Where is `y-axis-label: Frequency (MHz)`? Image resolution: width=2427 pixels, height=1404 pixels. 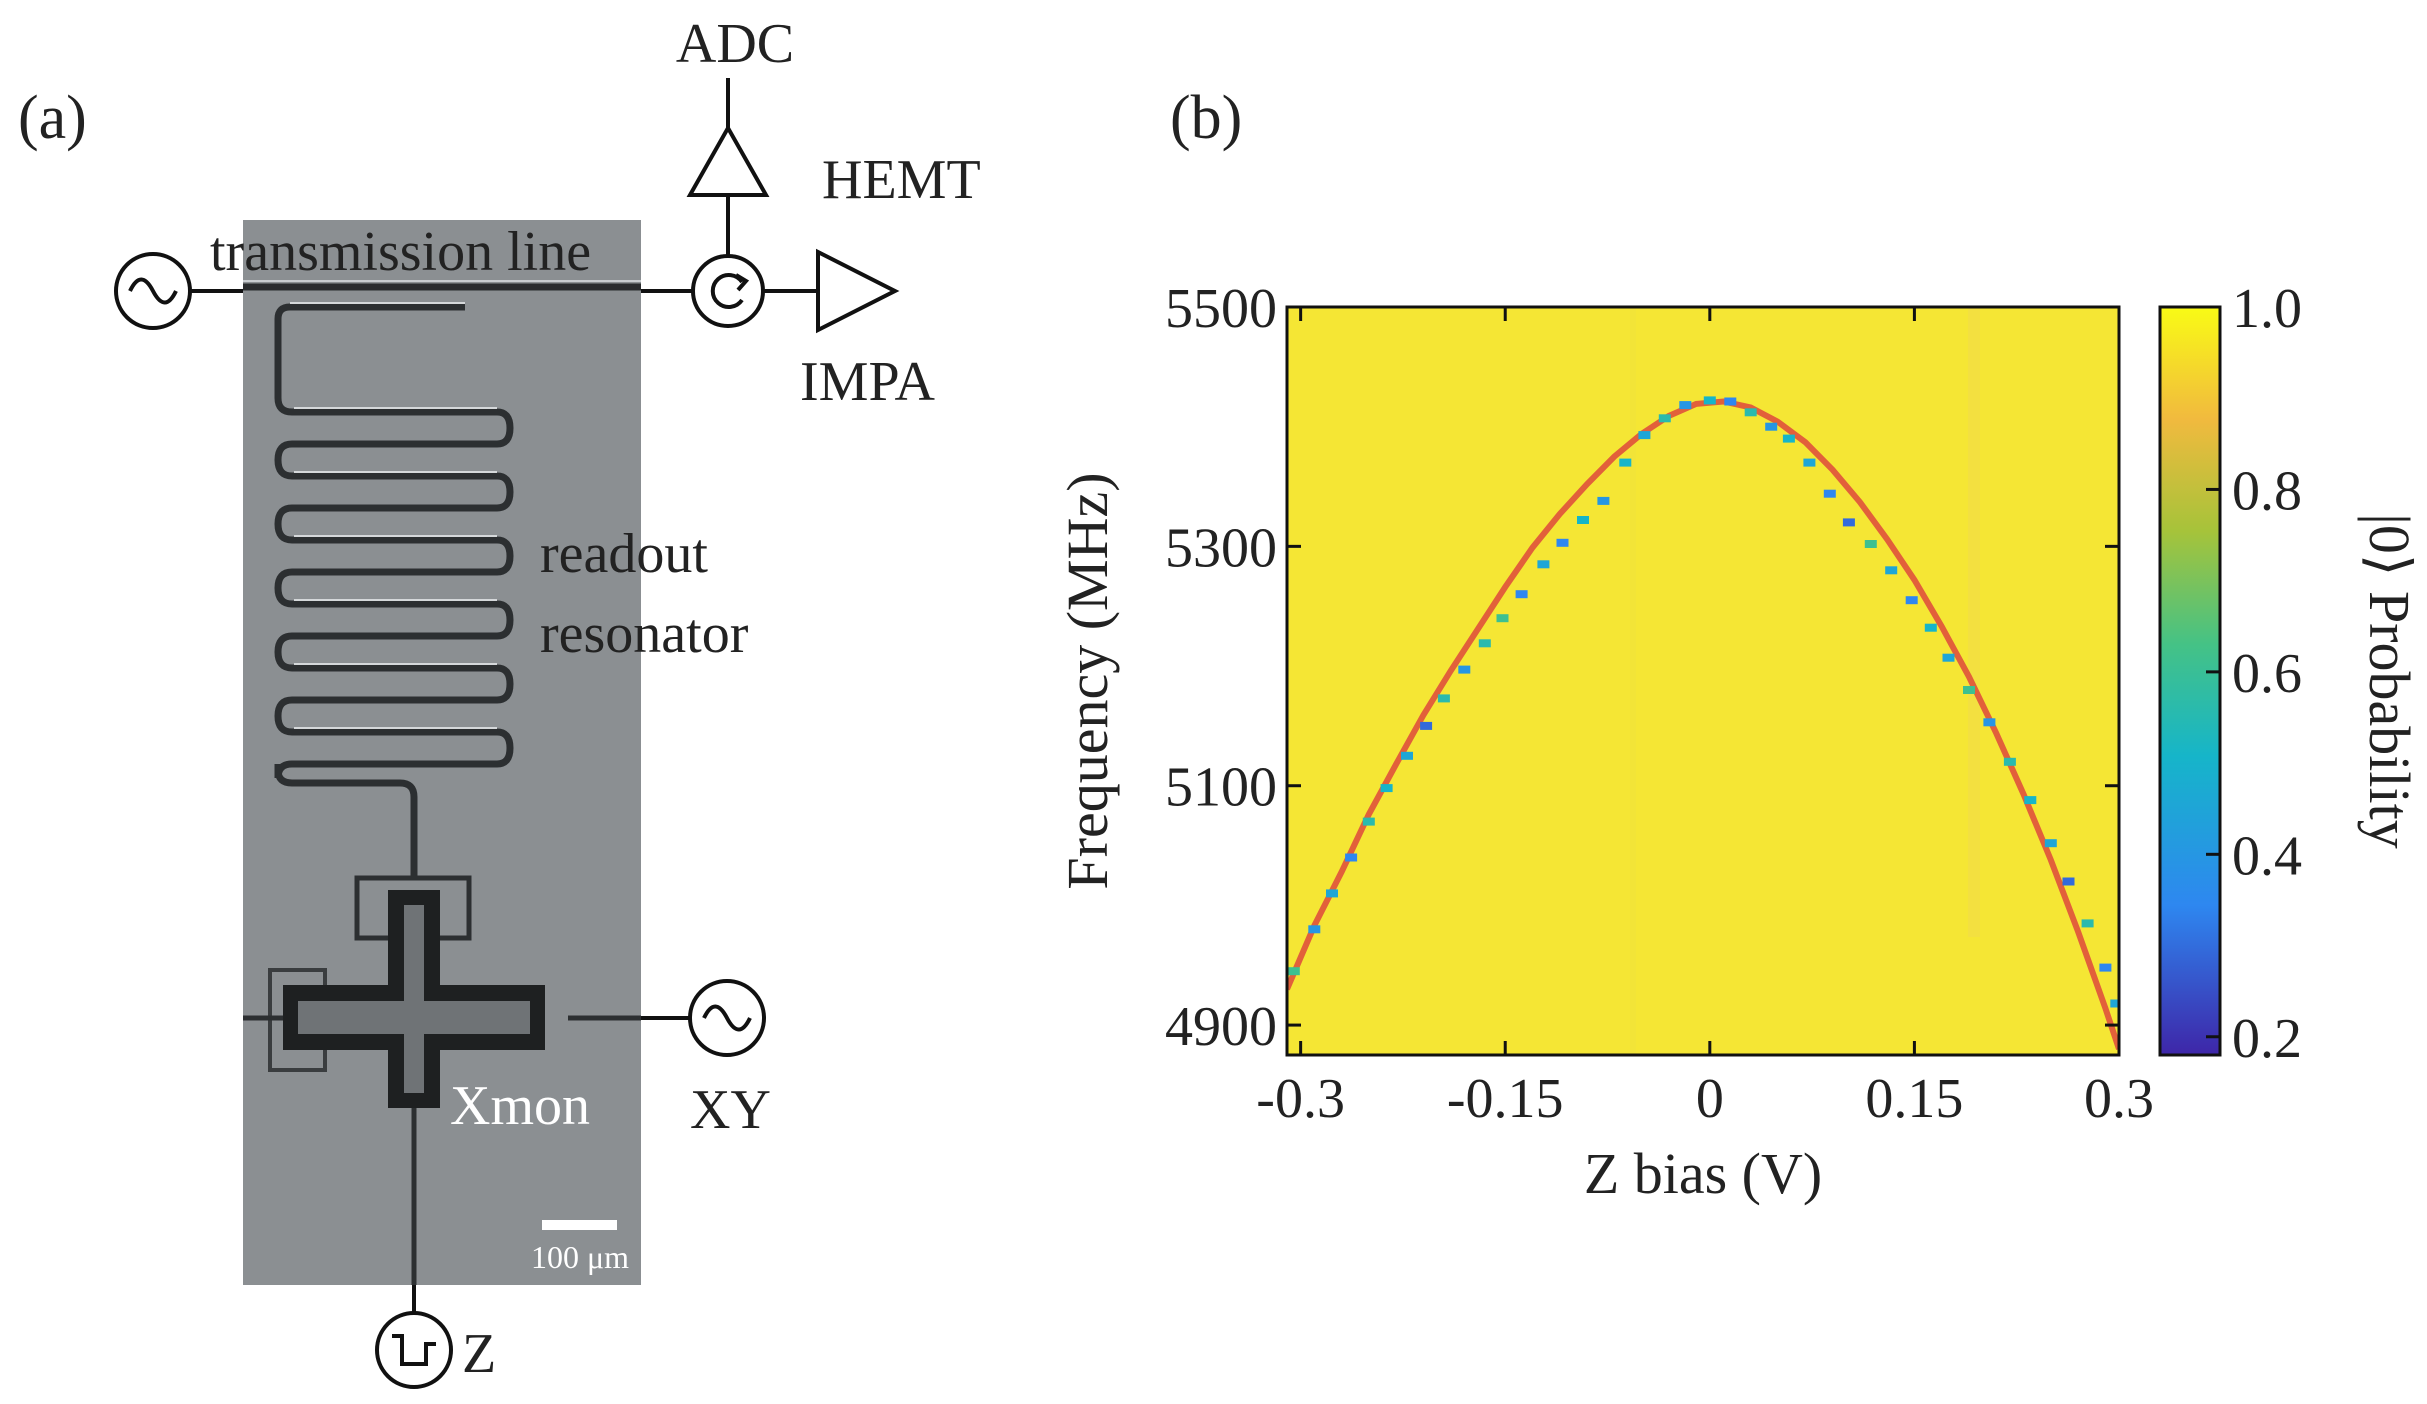 y-axis-label: Frequency (MHz) is located at coordinates (1087, 680).